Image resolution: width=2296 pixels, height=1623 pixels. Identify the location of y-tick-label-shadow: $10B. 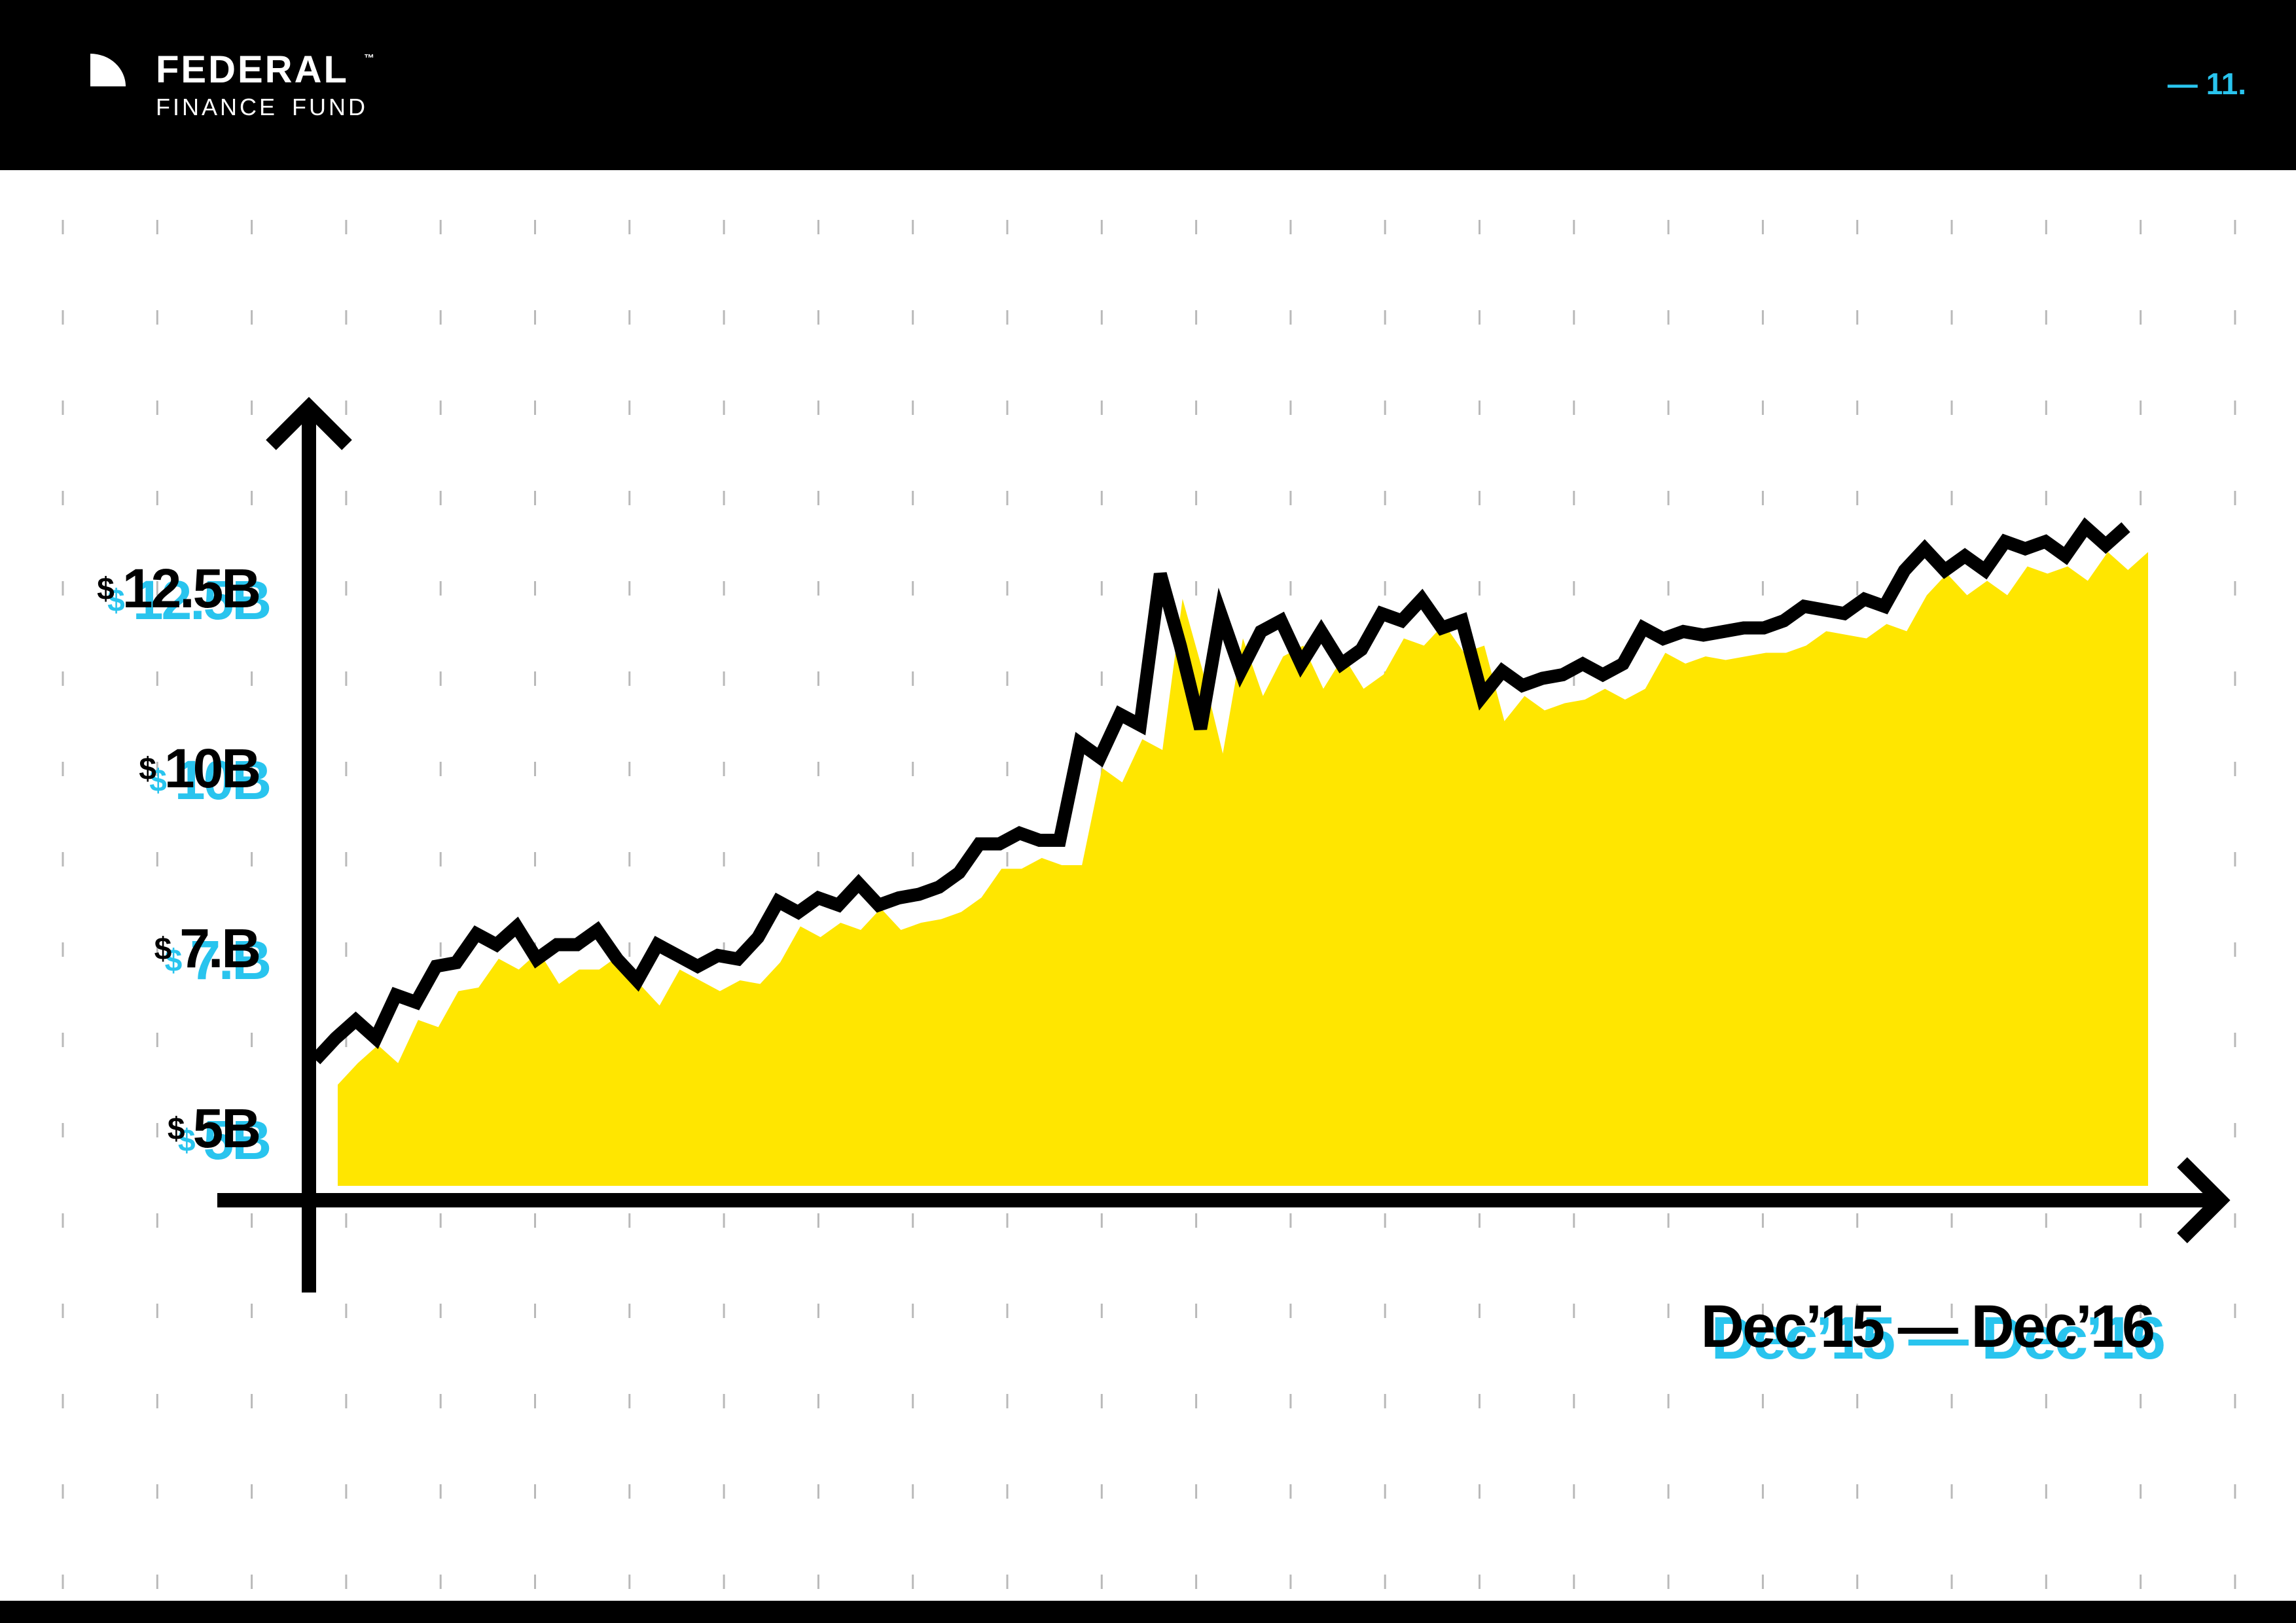
(210, 780).